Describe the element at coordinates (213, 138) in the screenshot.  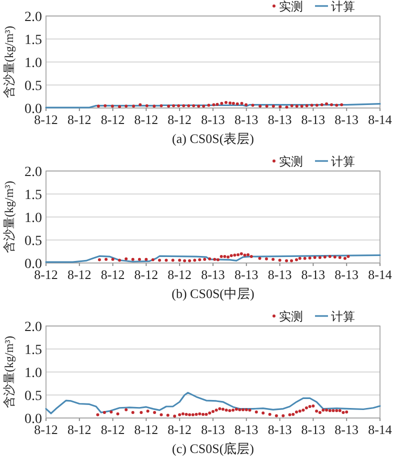
I see `text: (a) CS0S(表层)` at that location.